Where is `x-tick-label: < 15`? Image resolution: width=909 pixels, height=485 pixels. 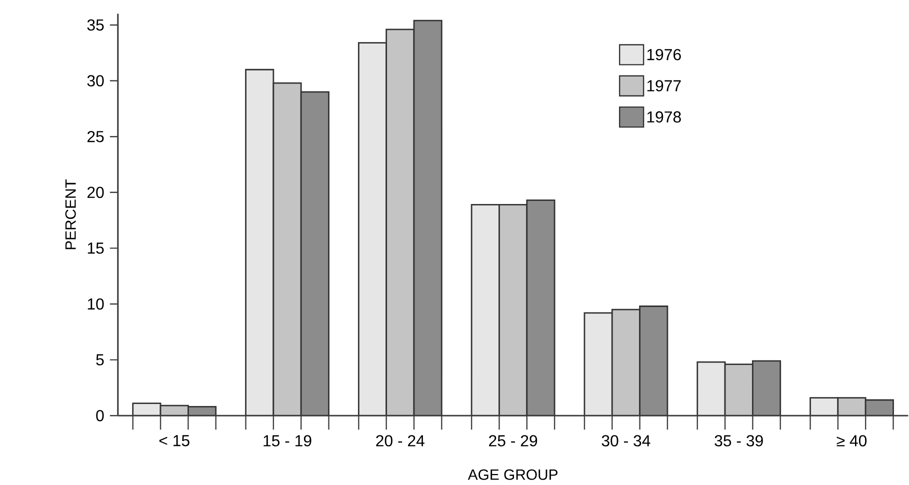
x-tick-label: < 15 is located at coordinates (174, 440).